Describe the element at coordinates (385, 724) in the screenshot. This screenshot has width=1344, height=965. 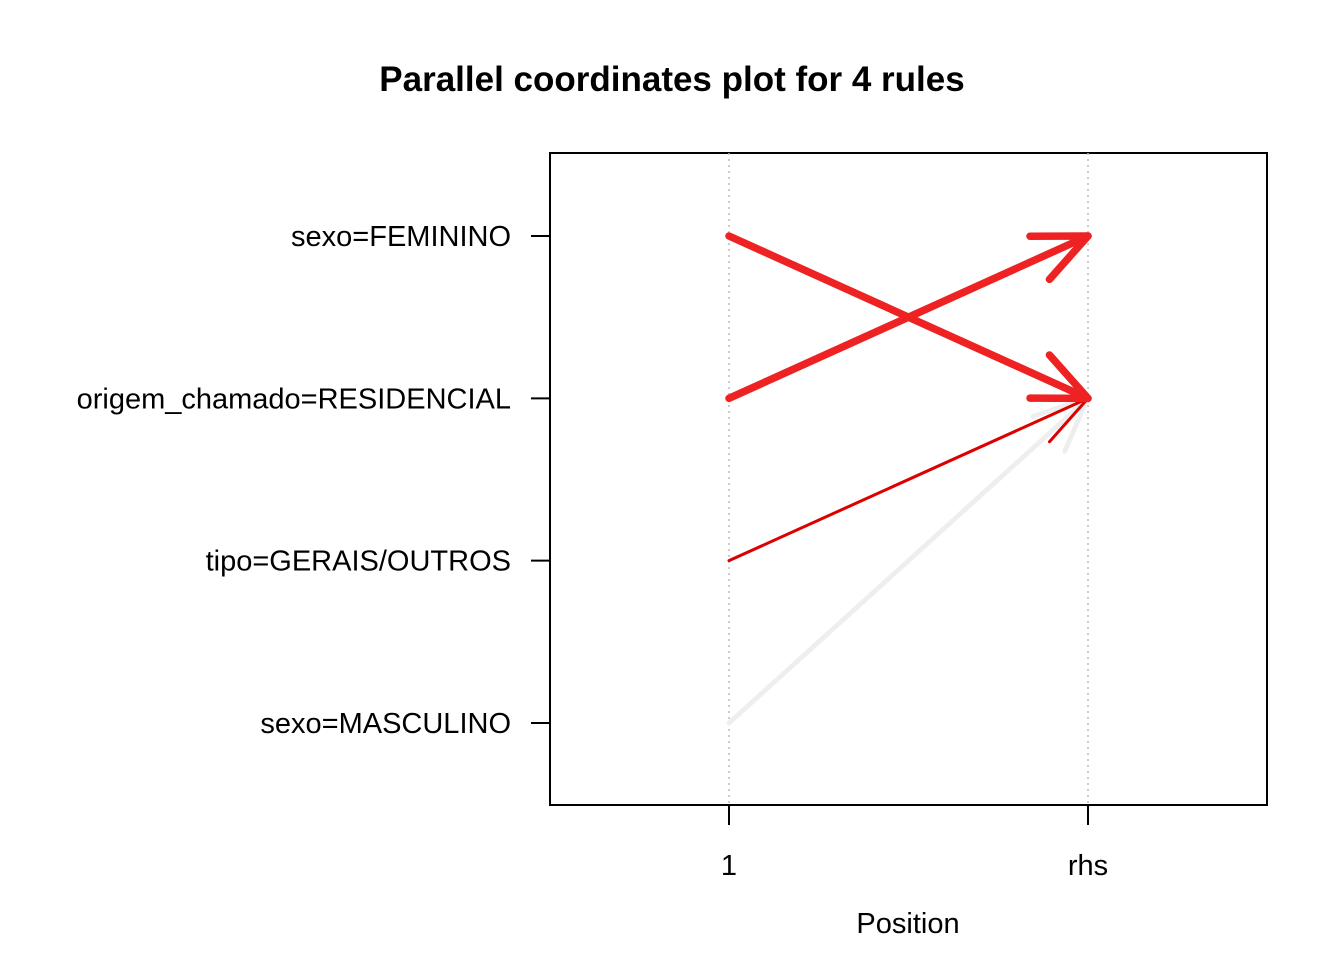
I see `y-tick-label: sexo=MASCULINO` at that location.